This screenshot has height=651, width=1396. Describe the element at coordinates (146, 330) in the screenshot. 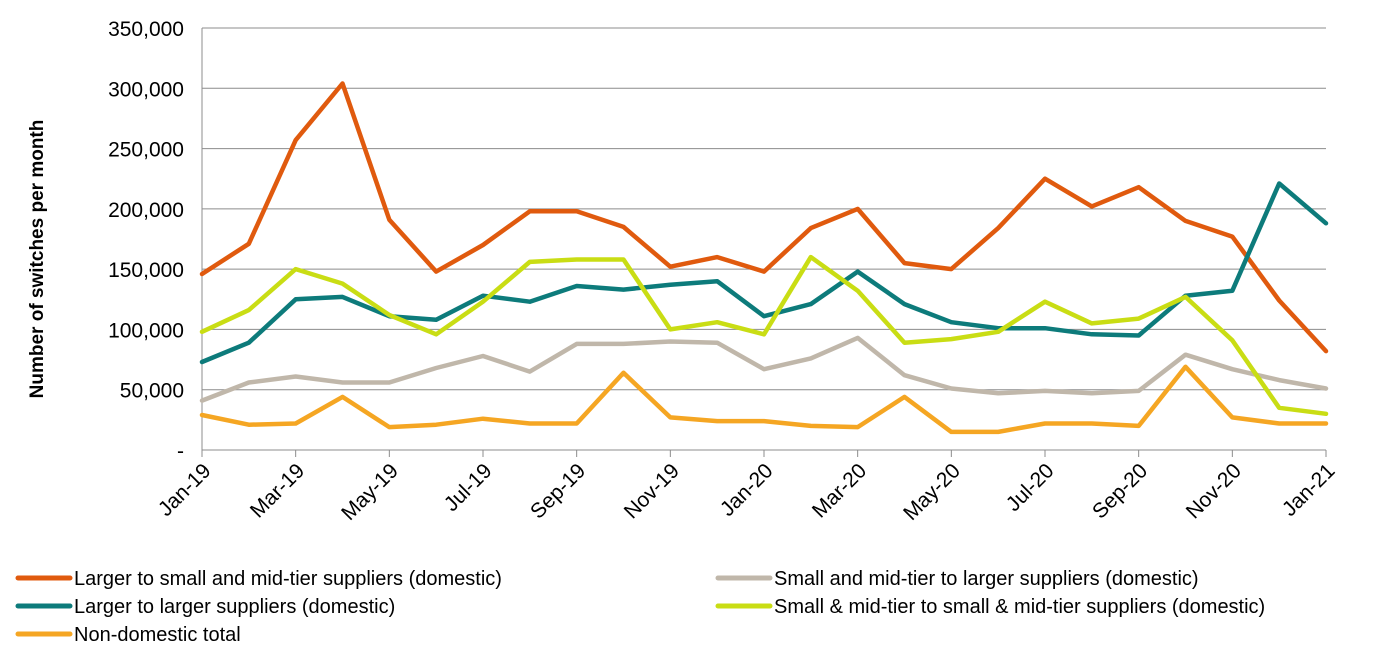

I see `y-tick-label: 100,000` at that location.